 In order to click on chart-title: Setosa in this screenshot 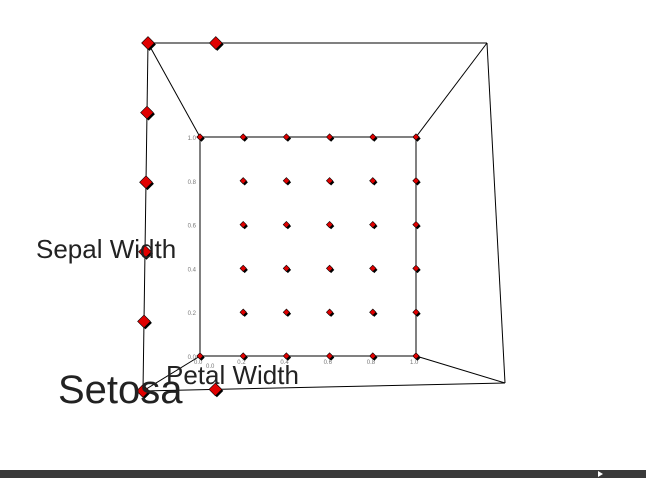, I will do `click(120, 390)`.